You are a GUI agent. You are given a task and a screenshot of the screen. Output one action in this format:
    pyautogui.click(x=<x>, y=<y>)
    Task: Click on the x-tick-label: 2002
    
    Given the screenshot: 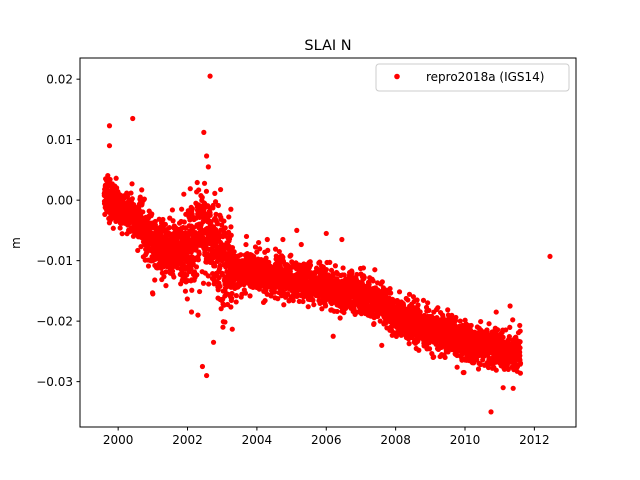 What is the action you would take?
    pyautogui.click(x=187, y=440)
    